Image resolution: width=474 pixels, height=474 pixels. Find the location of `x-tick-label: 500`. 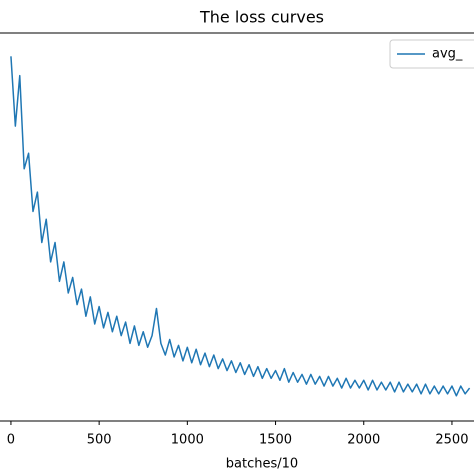

x-tick-label: 500 is located at coordinates (99, 440).